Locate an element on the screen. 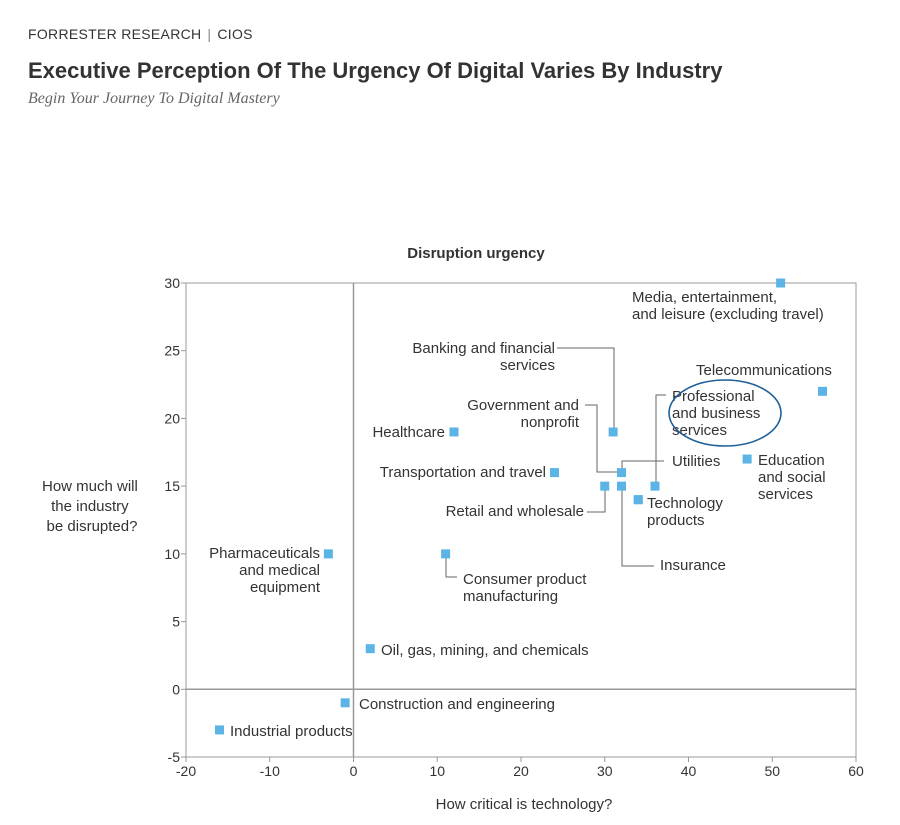  point-label: Healthcare is located at coordinates (408, 432).